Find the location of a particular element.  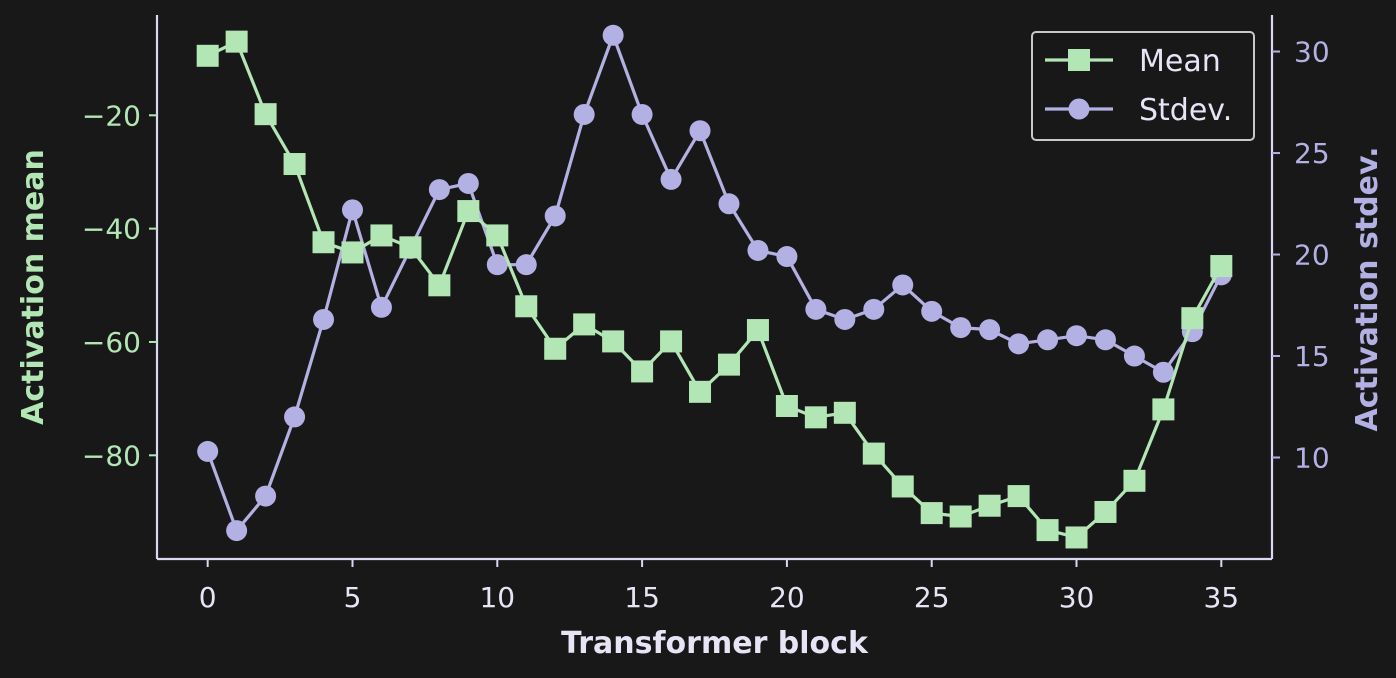

x-tick-label: 20 is located at coordinates (787, 597).